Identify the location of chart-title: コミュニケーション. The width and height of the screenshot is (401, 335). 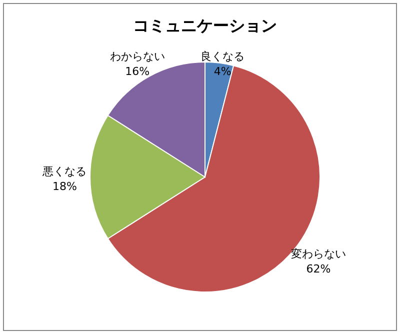
(205, 25).